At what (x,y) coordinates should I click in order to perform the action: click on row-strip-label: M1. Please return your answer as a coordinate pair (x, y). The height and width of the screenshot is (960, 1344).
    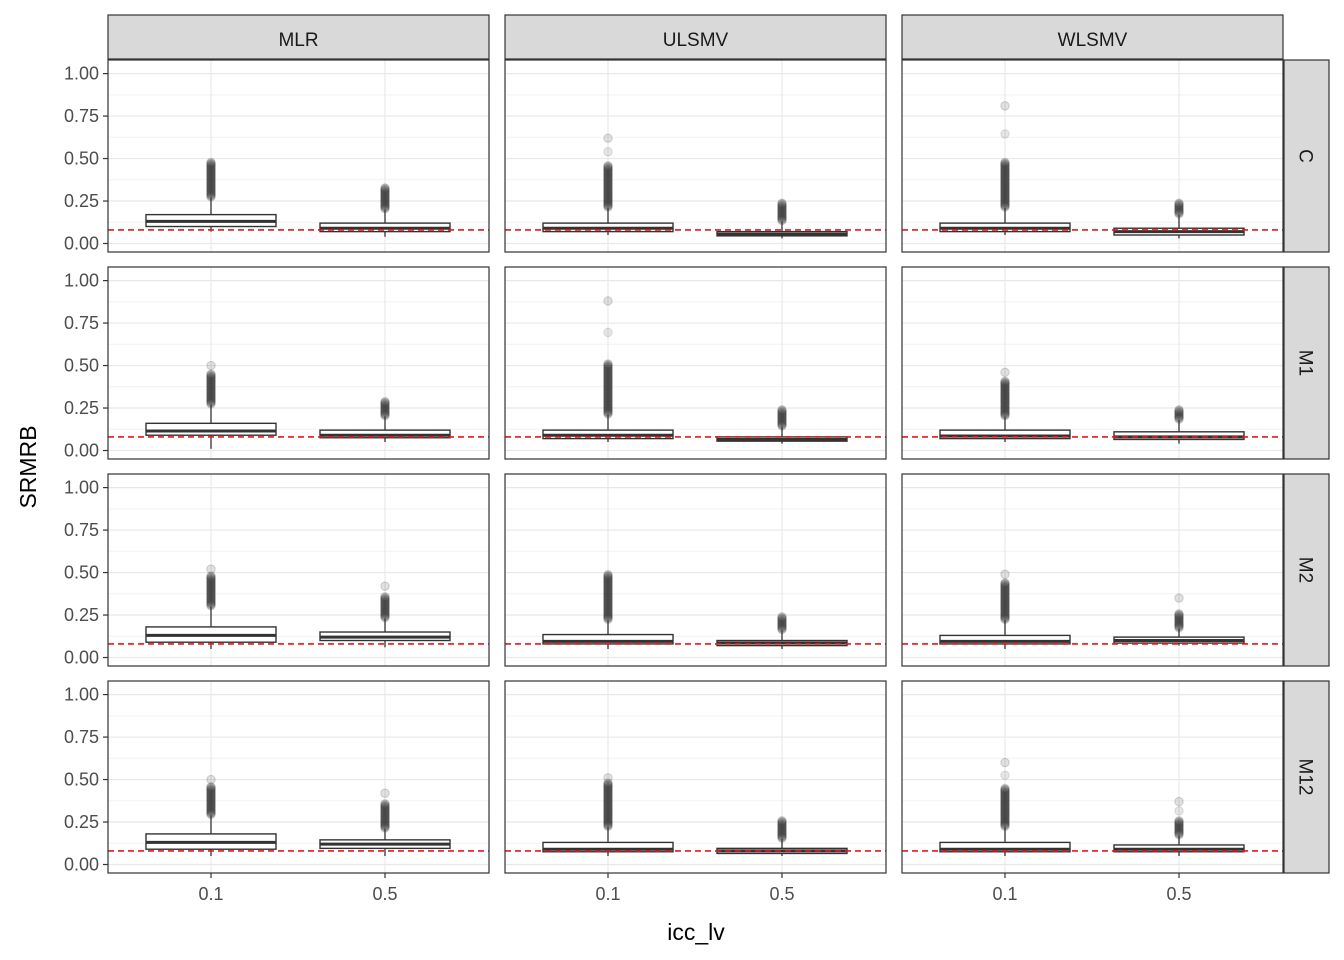
    Looking at the image, I should click on (1305, 363).